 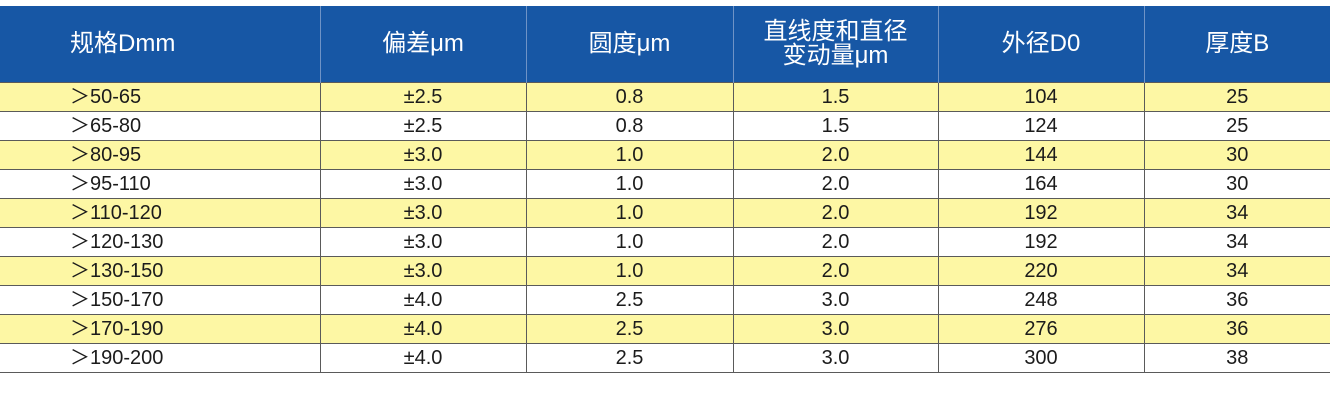 What do you see at coordinates (160, 126) in the screenshot?
I see `cell-spec: ＞65-80` at bounding box center [160, 126].